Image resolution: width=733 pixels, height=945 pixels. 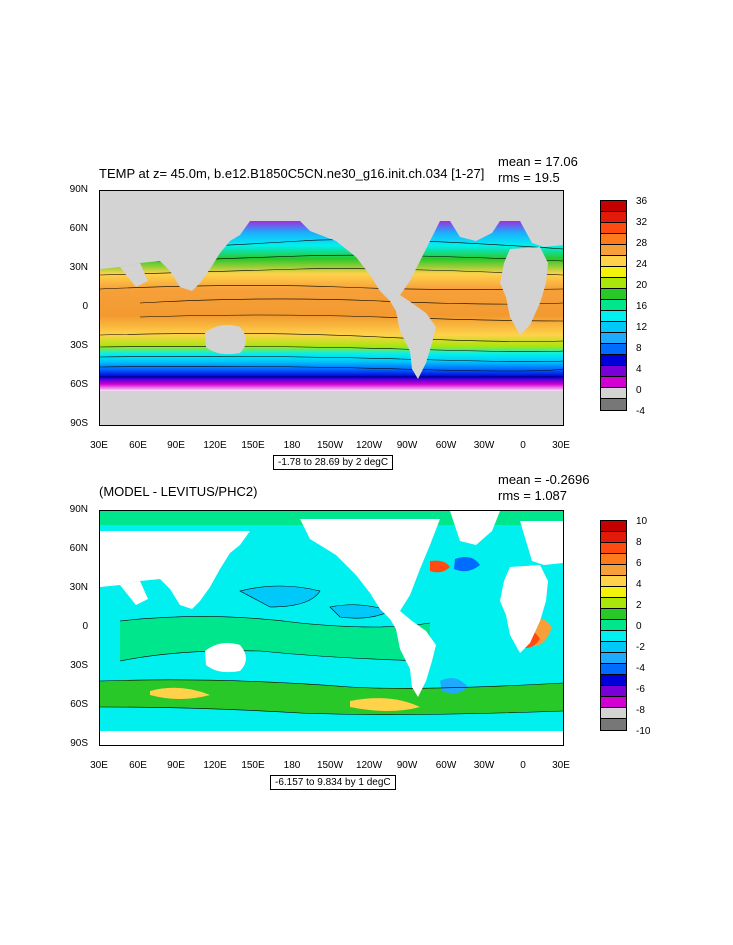 What do you see at coordinates (538, 161) in the screenshot?
I see `mean-value: mean = 17.06` at bounding box center [538, 161].